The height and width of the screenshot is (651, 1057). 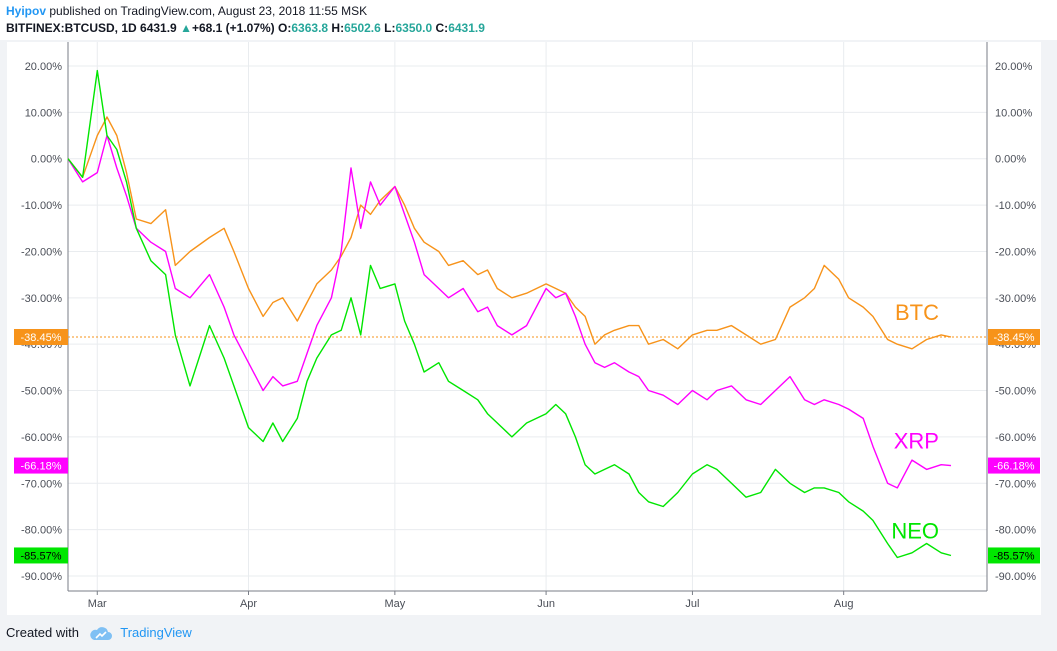 I want to click on series-name-label-xrp: XRP, so click(x=916, y=441).